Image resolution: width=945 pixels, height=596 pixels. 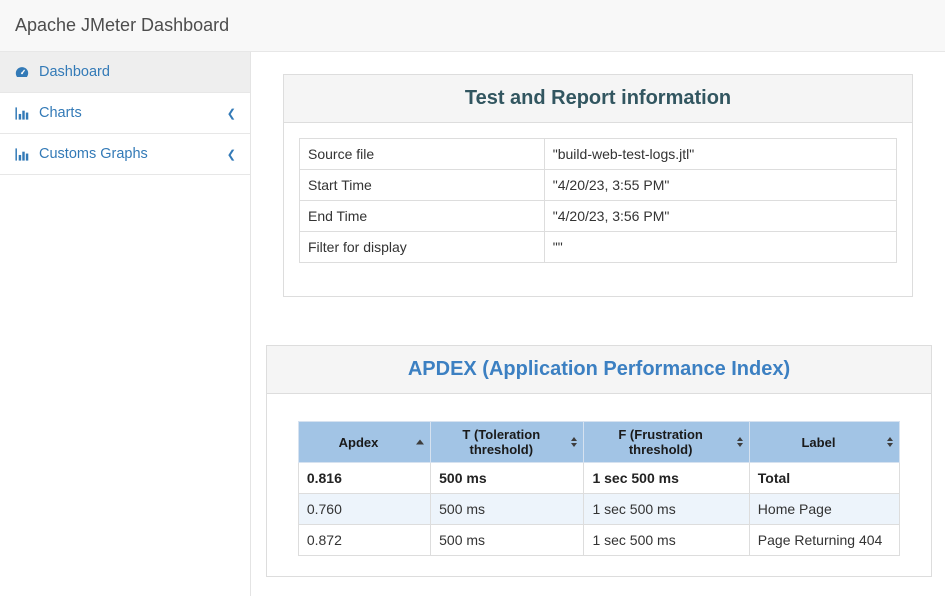 I want to click on sidebar-item-customs-graphs: Customs Graphs ❮, so click(x=125, y=154).